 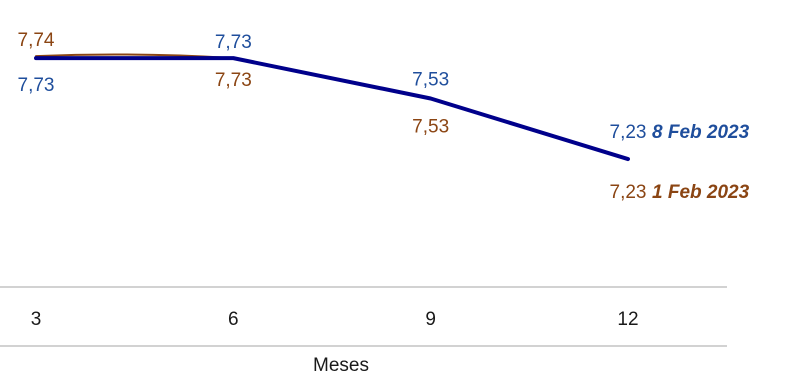 I want to click on x-tick-label: 6, so click(x=233, y=319).